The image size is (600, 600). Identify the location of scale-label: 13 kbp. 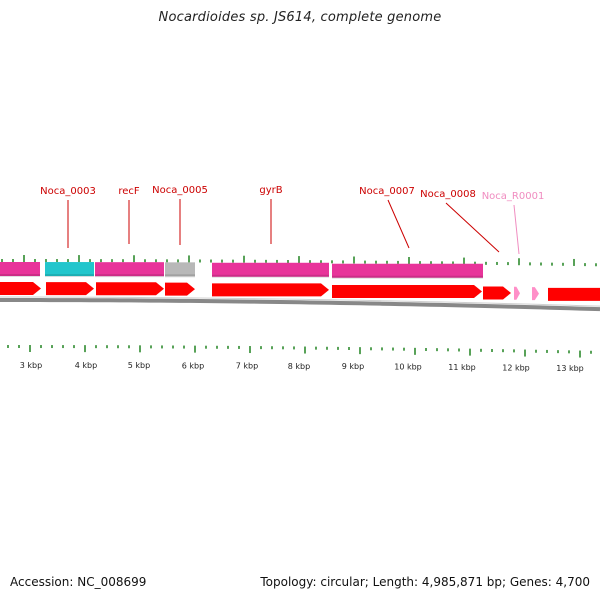
(570, 368).